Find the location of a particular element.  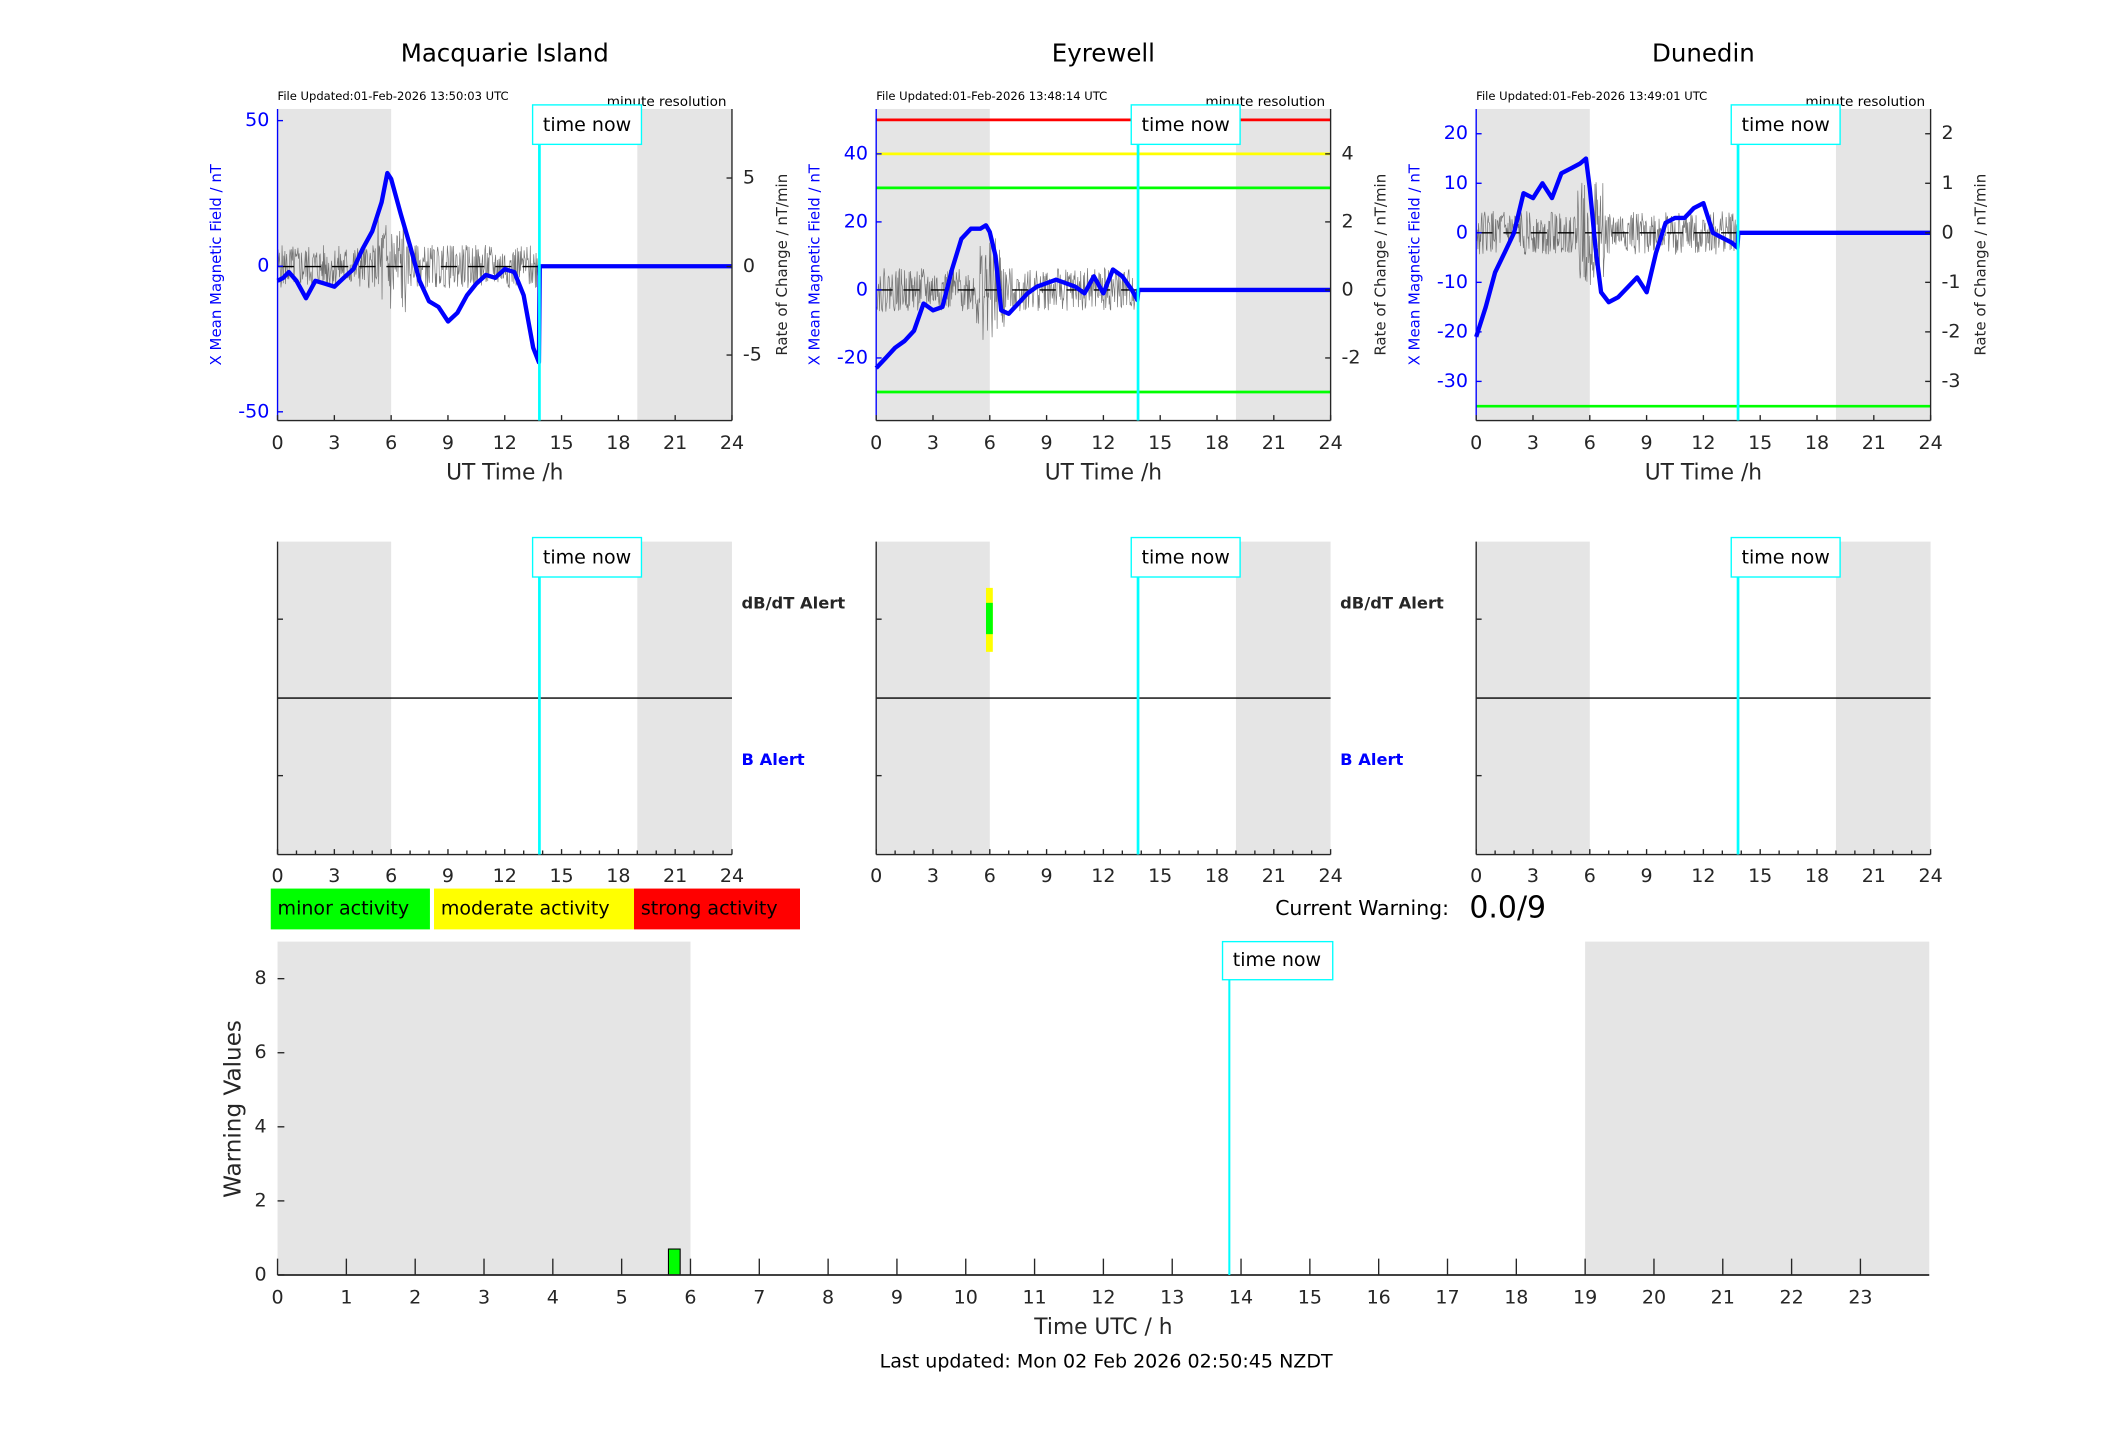

right-tick-label: 2 is located at coordinates (1947, 133).